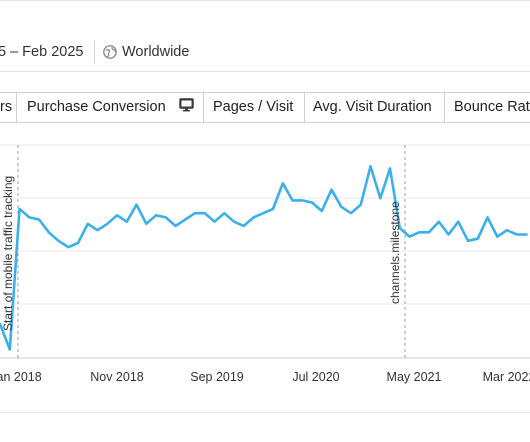 This screenshot has width=530, height=442. I want to click on region-selector: Worldwide, so click(156, 52).